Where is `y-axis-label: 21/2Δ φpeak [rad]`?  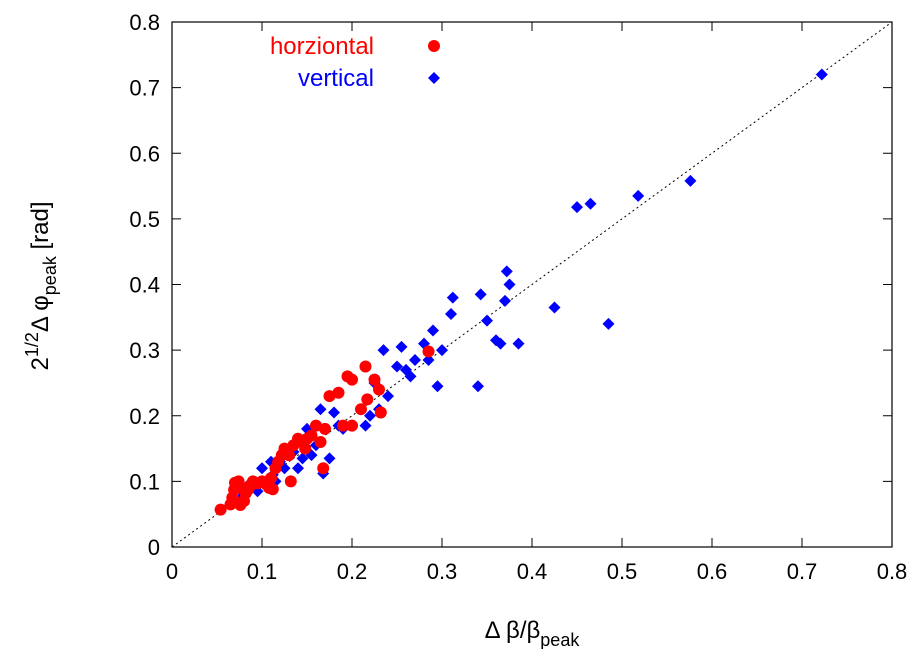 y-axis-label: 21/2Δ φpeak [rad] is located at coordinates (41, 285).